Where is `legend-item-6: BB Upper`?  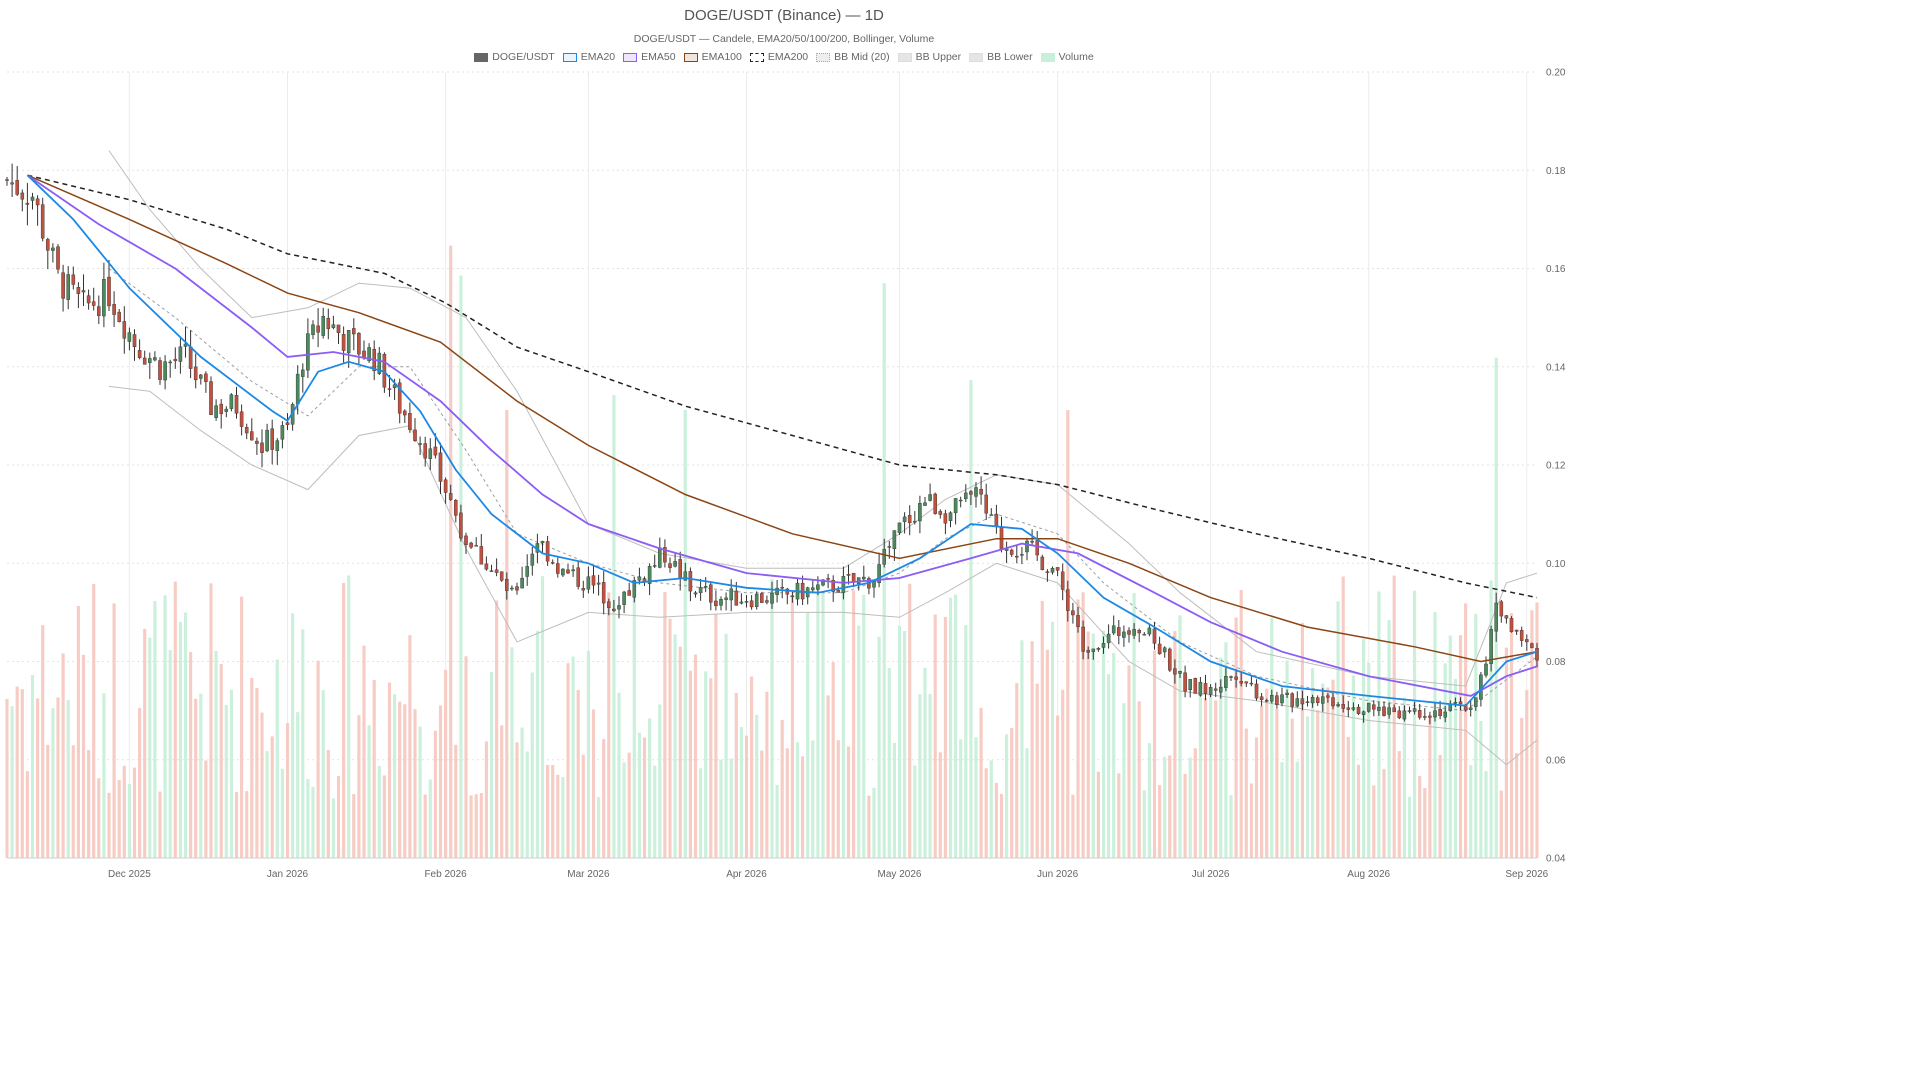 legend-item-6: BB Upper is located at coordinates (929, 57).